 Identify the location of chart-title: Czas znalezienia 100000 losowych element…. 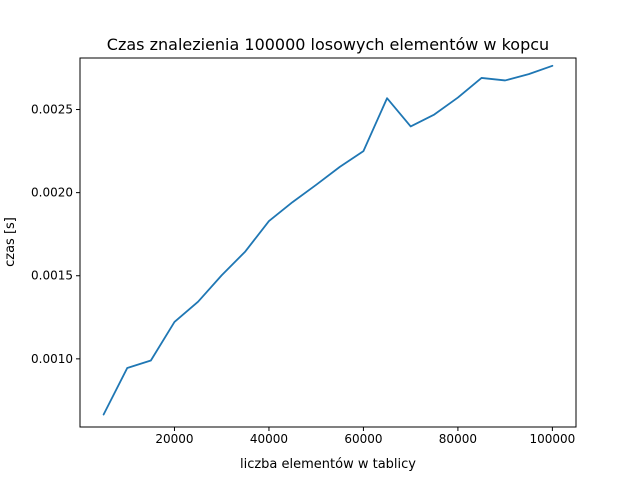
(328, 44).